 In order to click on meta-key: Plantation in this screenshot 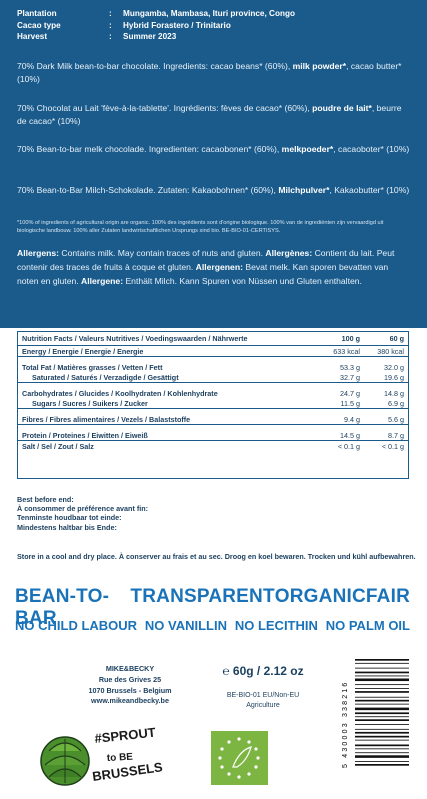, I will do `click(37, 13)`.